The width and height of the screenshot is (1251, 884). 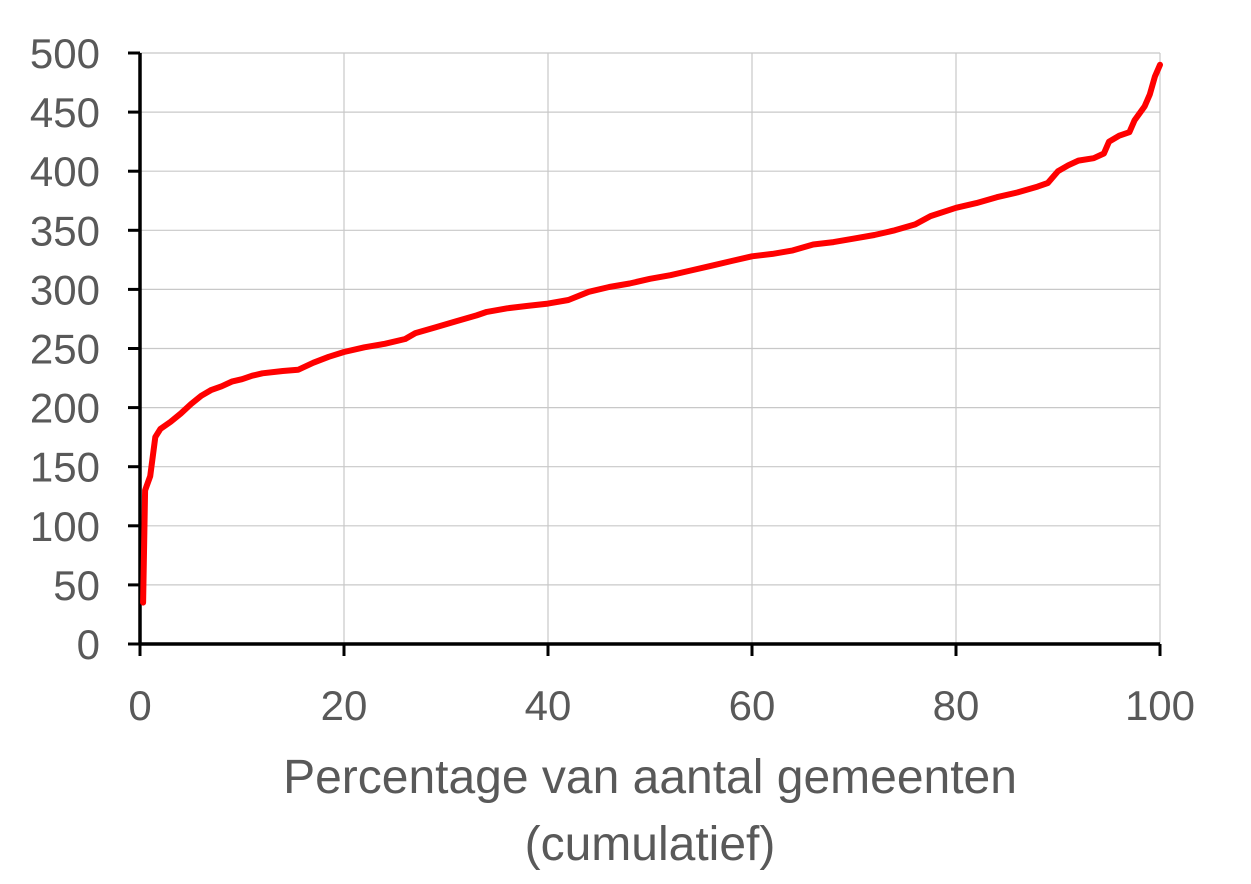 What do you see at coordinates (65, 467) in the screenshot?
I see `y-tick-label-3: 150` at bounding box center [65, 467].